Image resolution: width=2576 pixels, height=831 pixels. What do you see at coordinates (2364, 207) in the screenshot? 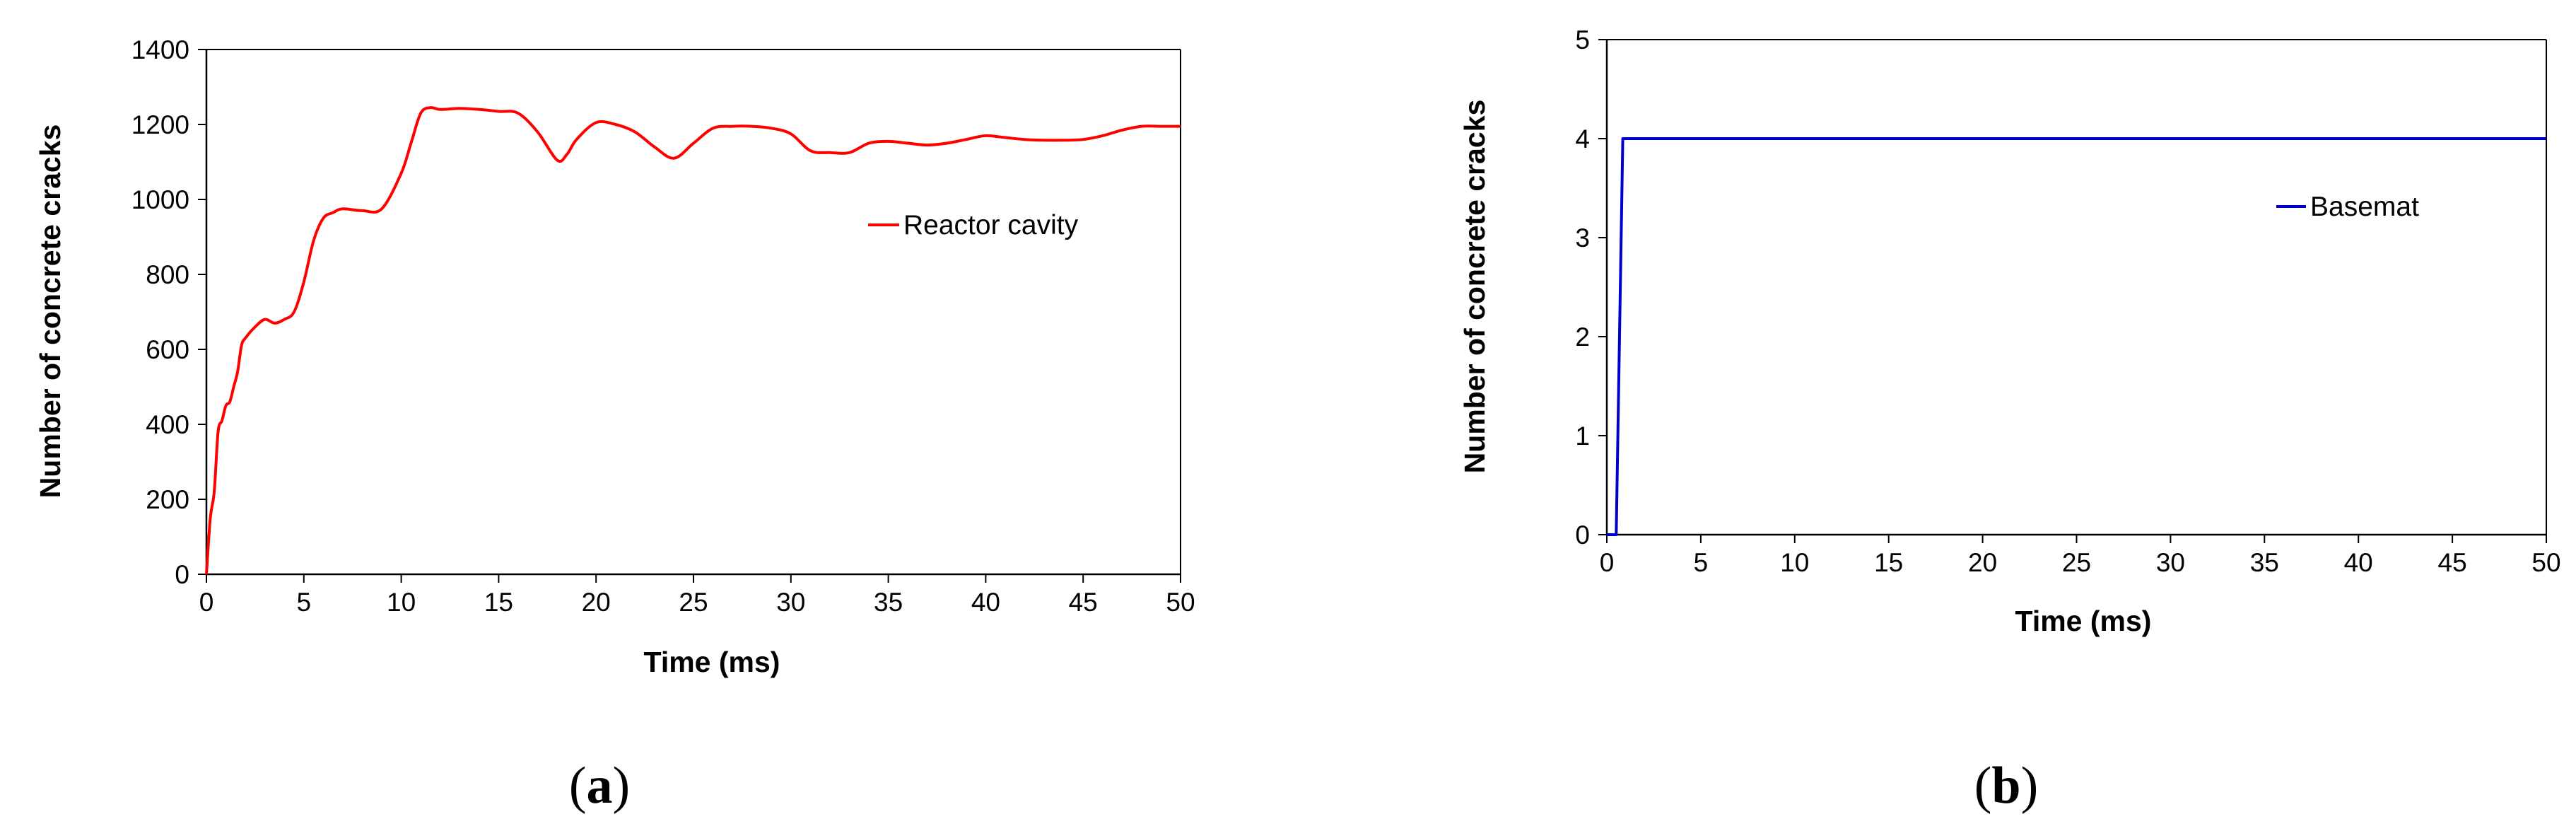
I see `legend-label-b: Basemat` at bounding box center [2364, 207].